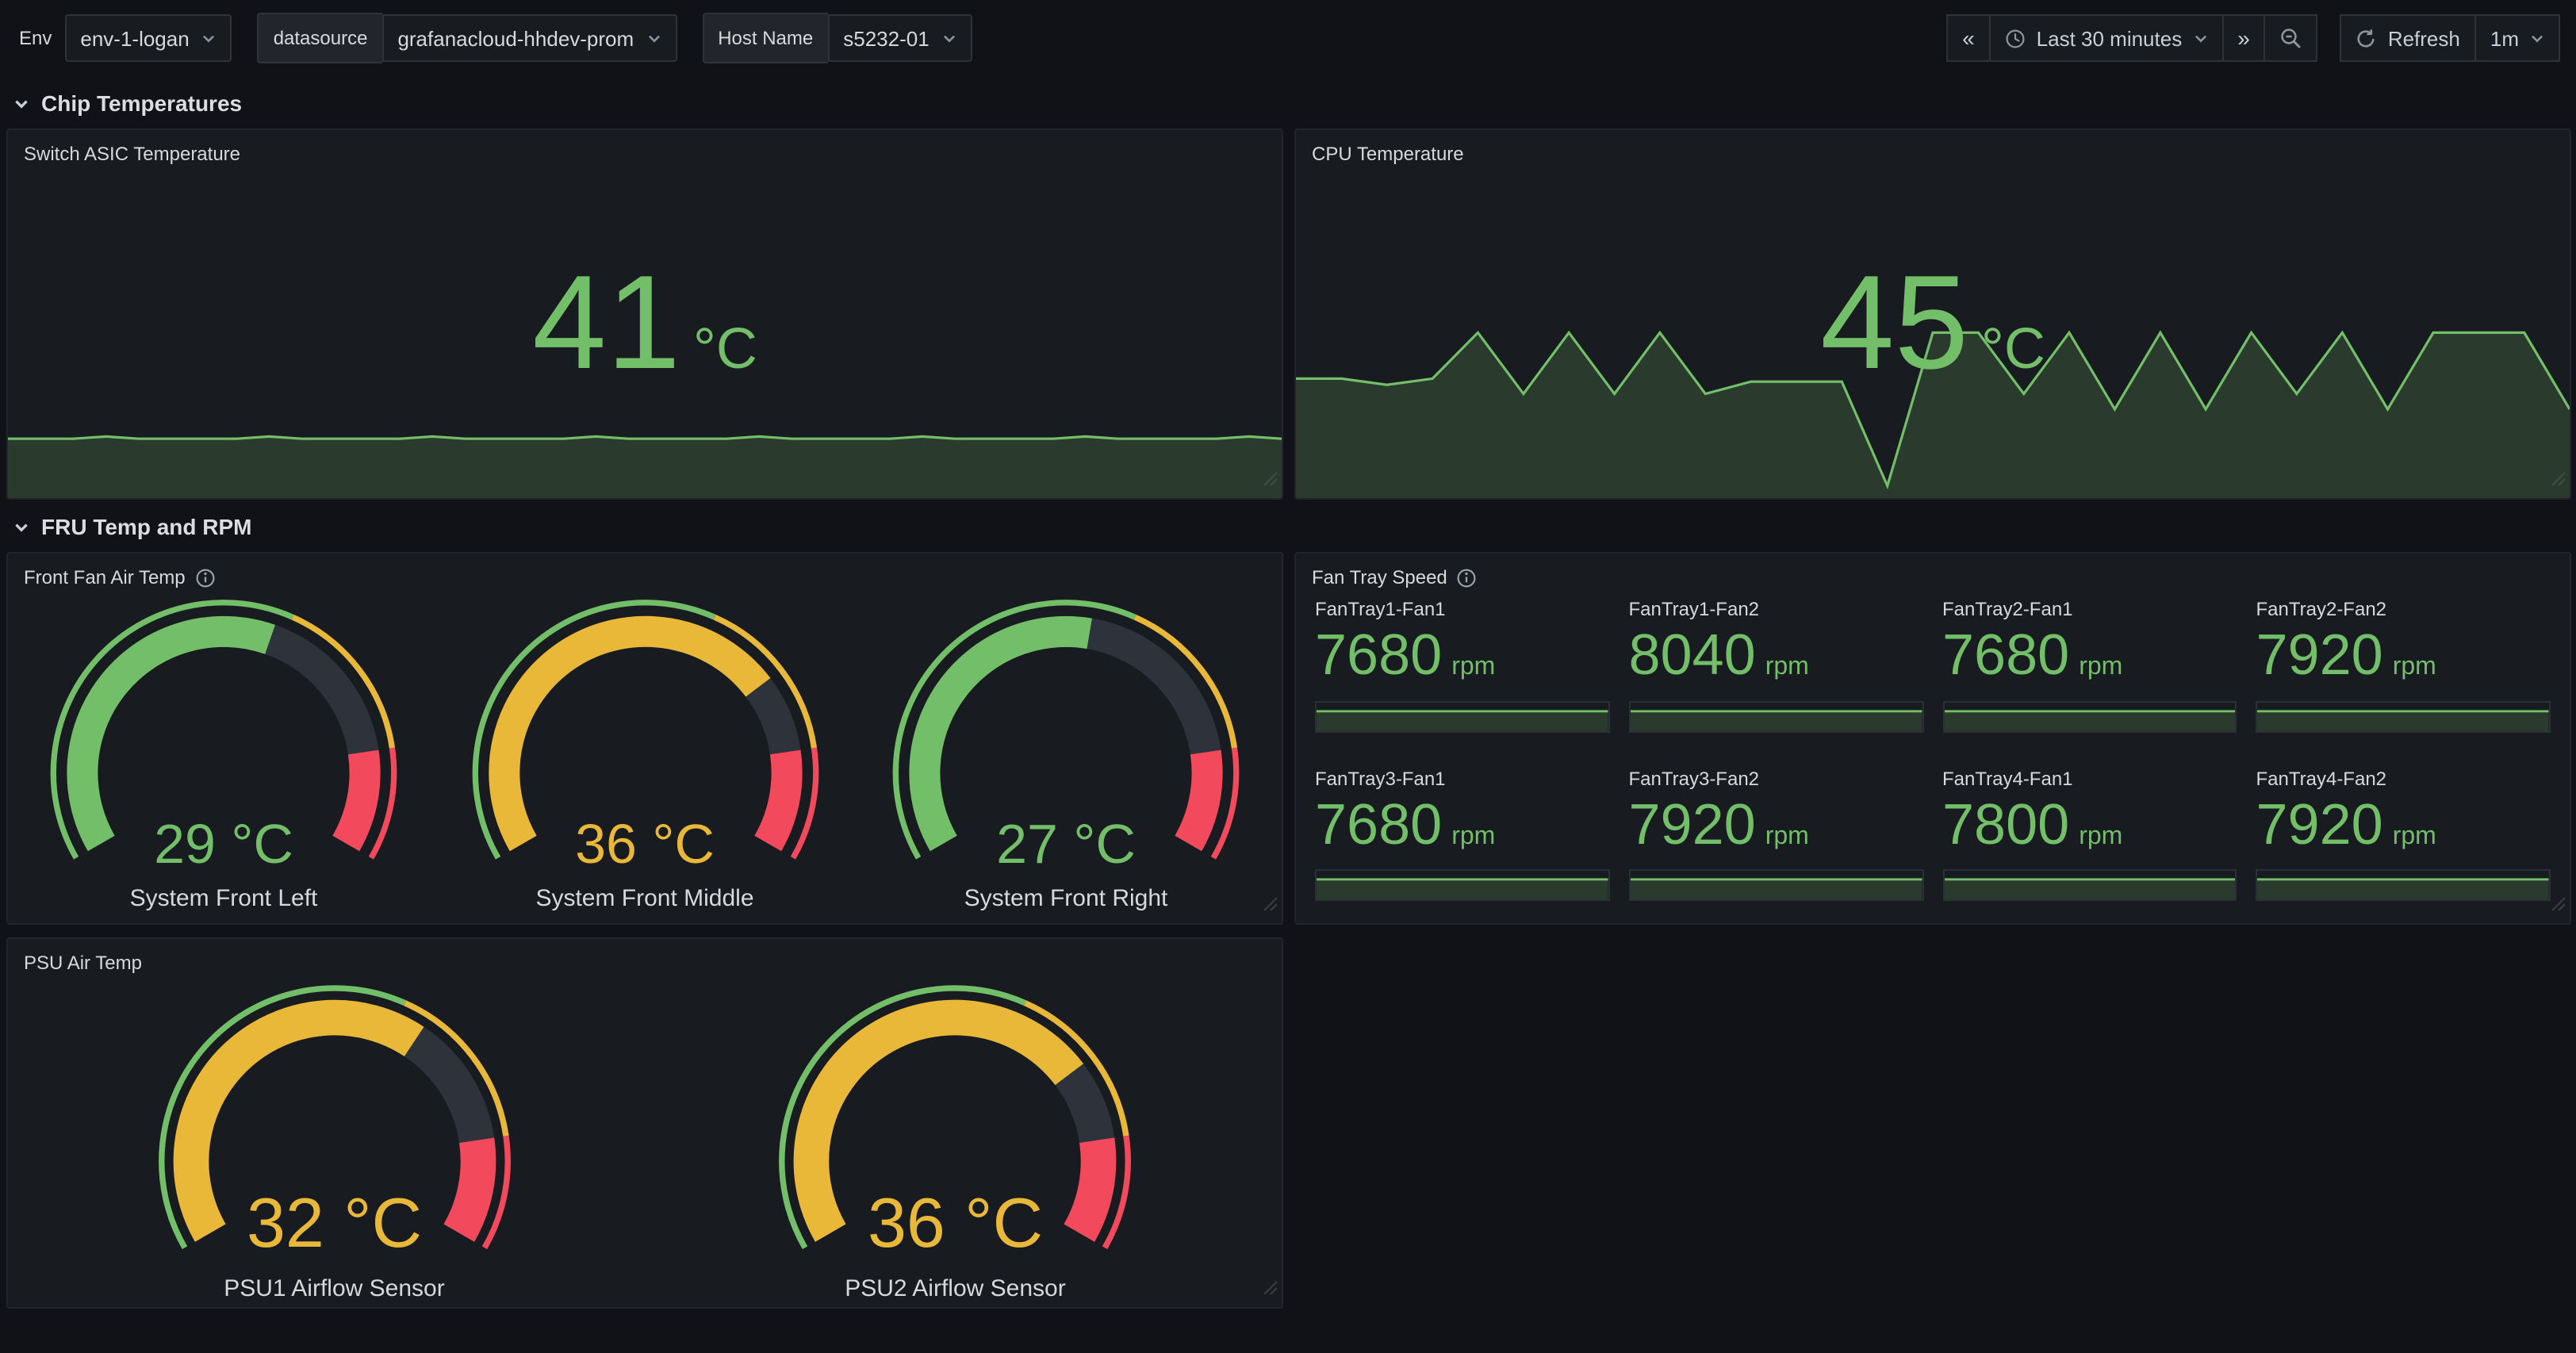 This screenshot has width=2576, height=1353. I want to click on variable-env-select: env-1-logan, so click(148, 38).